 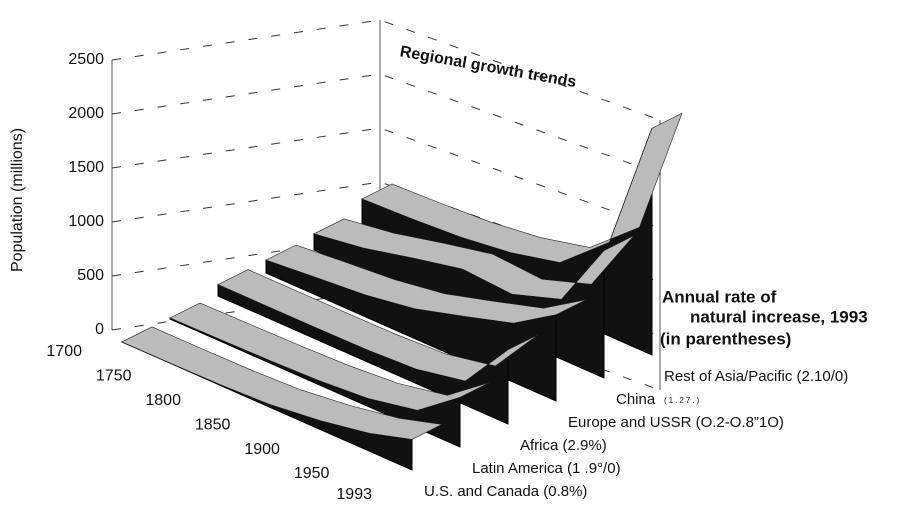 I want to click on legend-label: China, so click(x=636, y=399).